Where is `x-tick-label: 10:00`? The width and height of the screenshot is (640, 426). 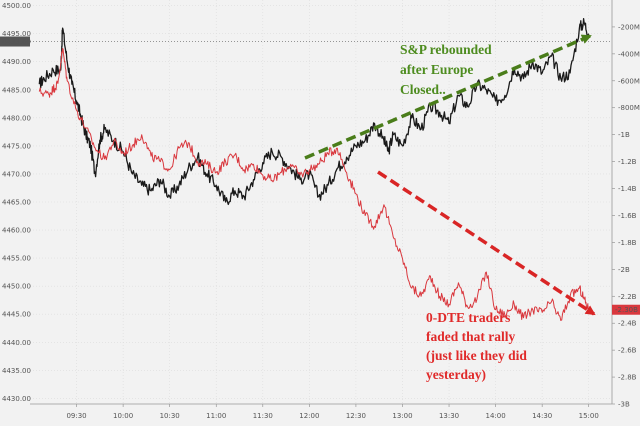
x-tick-label: 10:00 is located at coordinates (123, 416).